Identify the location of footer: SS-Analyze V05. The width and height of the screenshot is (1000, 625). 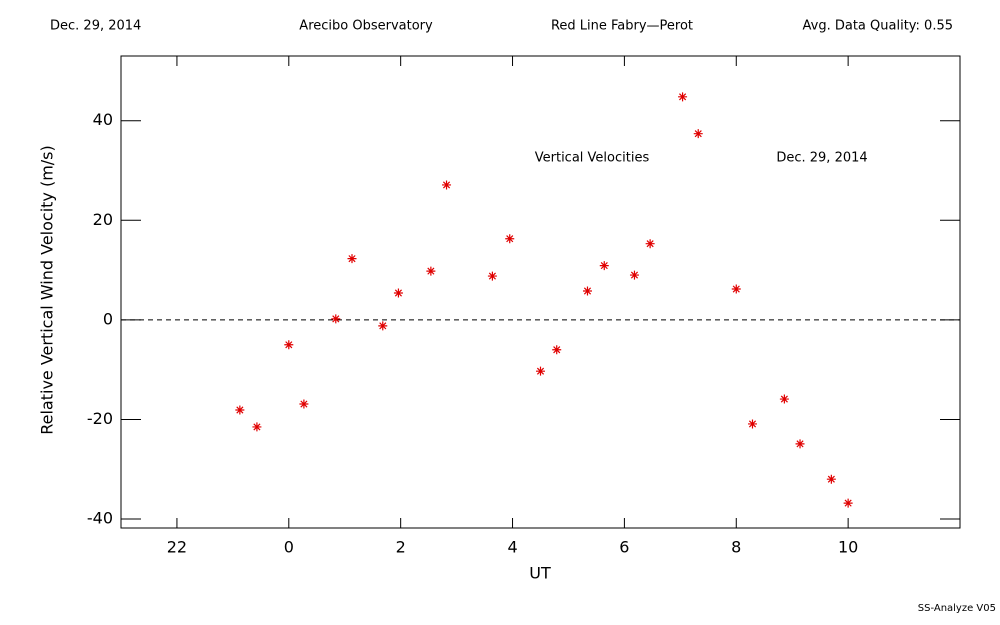
(957, 608).